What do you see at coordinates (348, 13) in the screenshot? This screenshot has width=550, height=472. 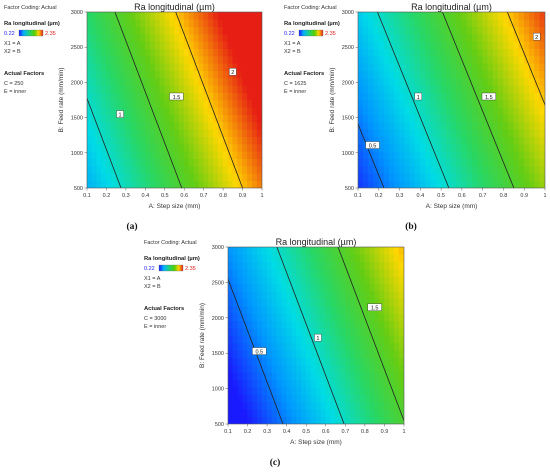 I see `y-tick-label: 3000` at bounding box center [348, 13].